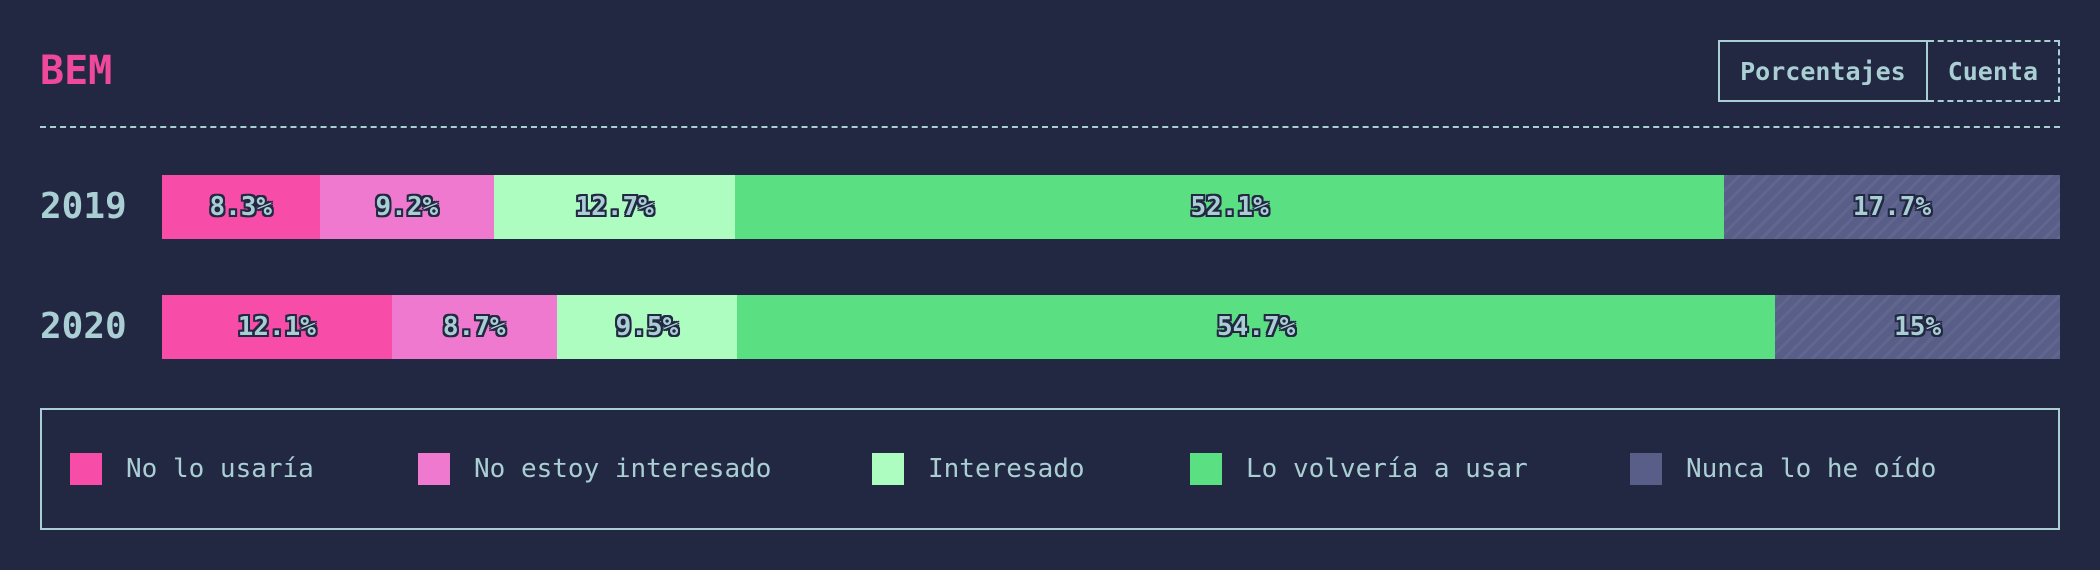 This screenshot has width=2100, height=570. I want to click on bar-segment: 9.5%, so click(647, 327).